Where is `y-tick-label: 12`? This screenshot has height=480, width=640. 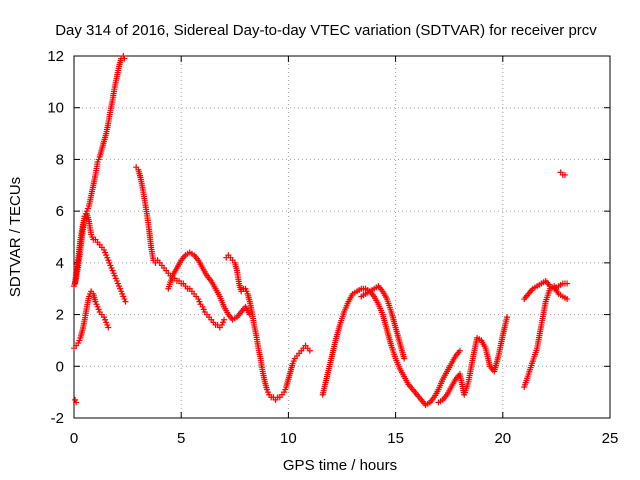
y-tick-label: 12 is located at coordinates (55, 56).